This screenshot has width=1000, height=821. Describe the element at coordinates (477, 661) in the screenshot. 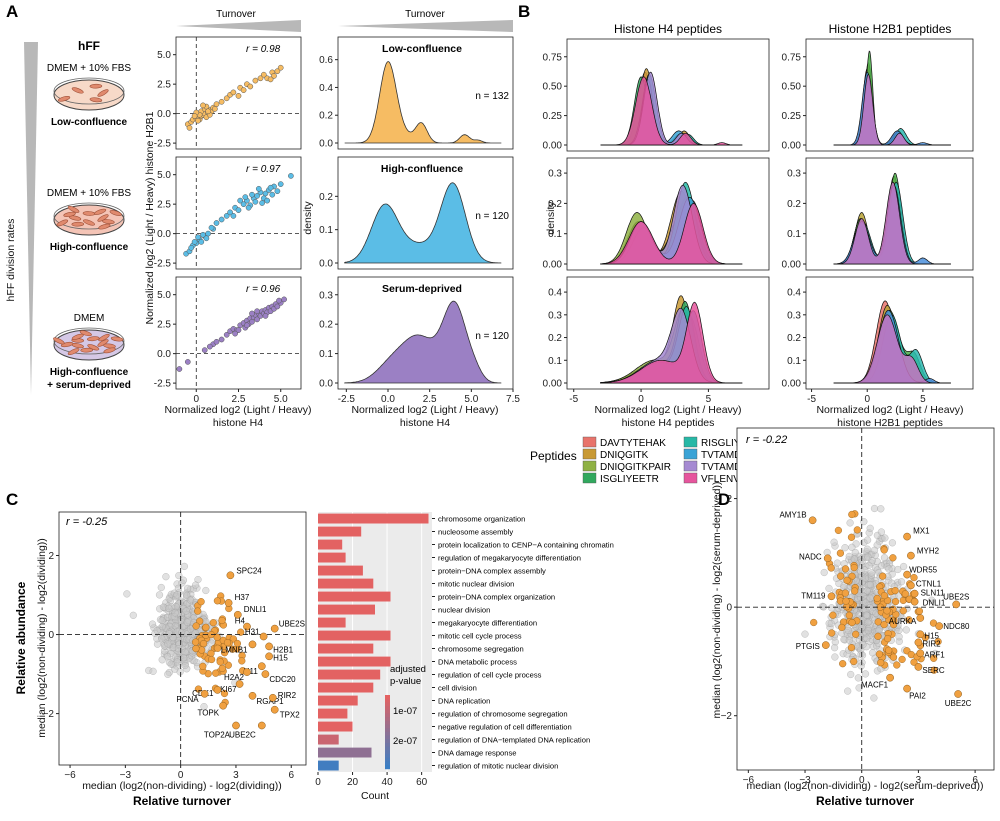

I see `go-term-label: DNA metabolic process` at that location.